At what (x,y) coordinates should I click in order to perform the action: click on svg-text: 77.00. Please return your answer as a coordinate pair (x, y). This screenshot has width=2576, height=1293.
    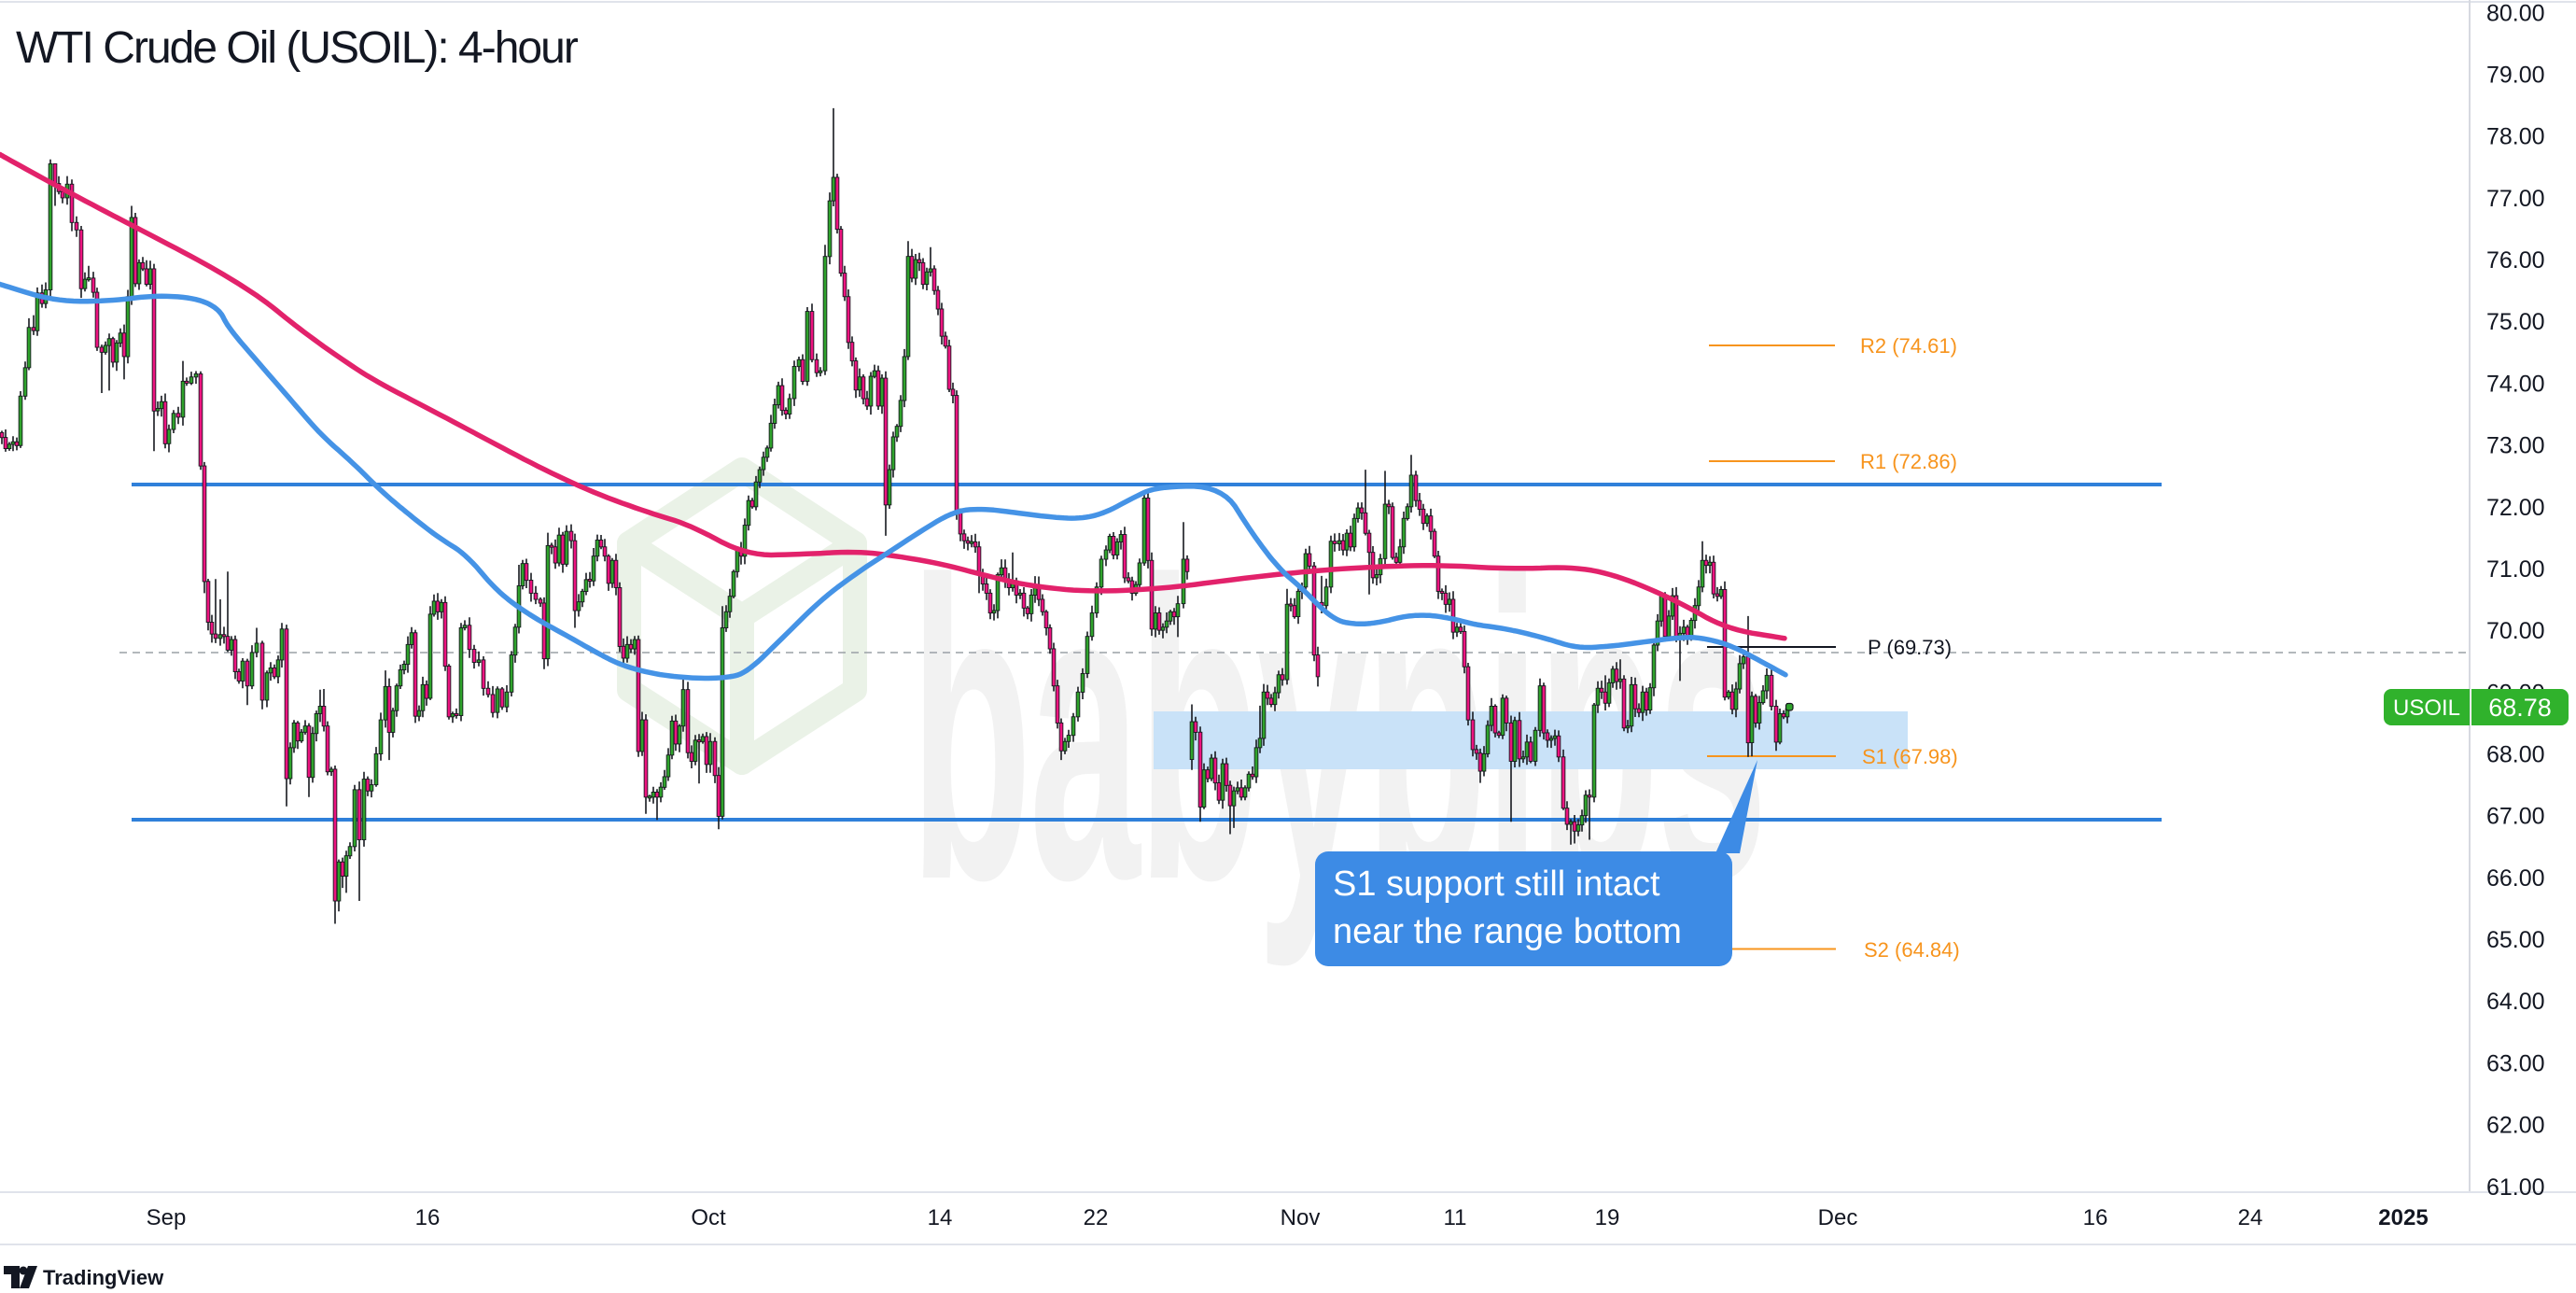
    Looking at the image, I should click on (2515, 199).